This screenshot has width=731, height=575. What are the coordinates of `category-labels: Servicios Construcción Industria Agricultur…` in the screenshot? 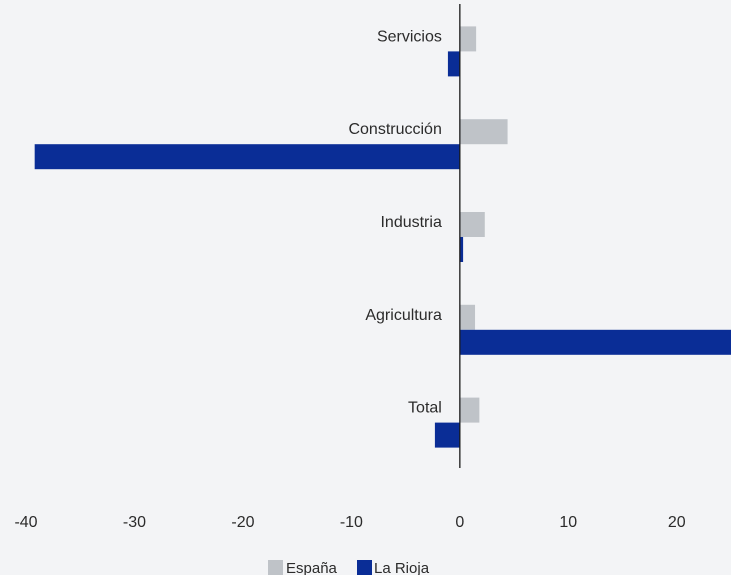 It's located at (394, 222).